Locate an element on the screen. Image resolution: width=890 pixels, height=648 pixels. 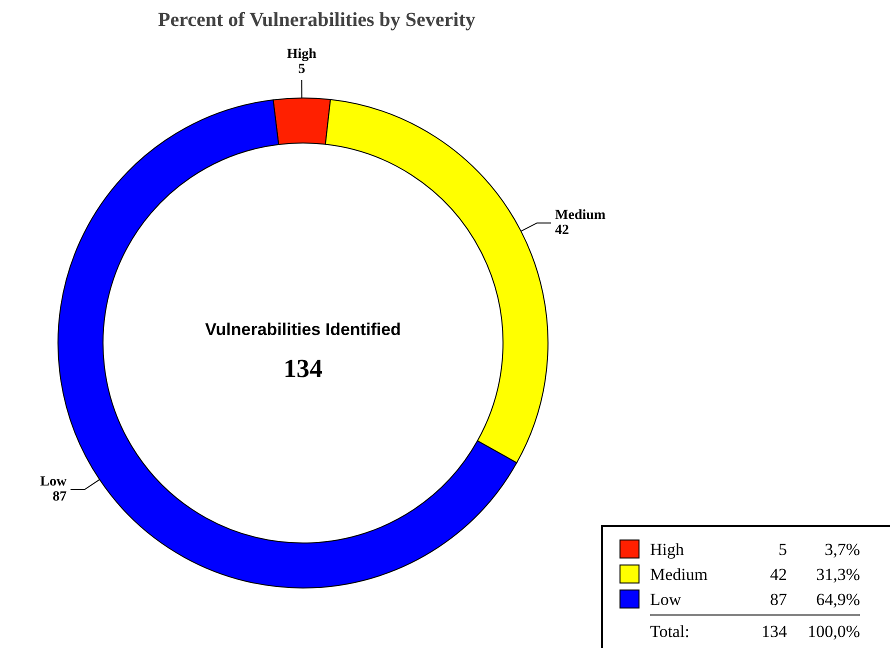
text: 87 is located at coordinates (779, 599).